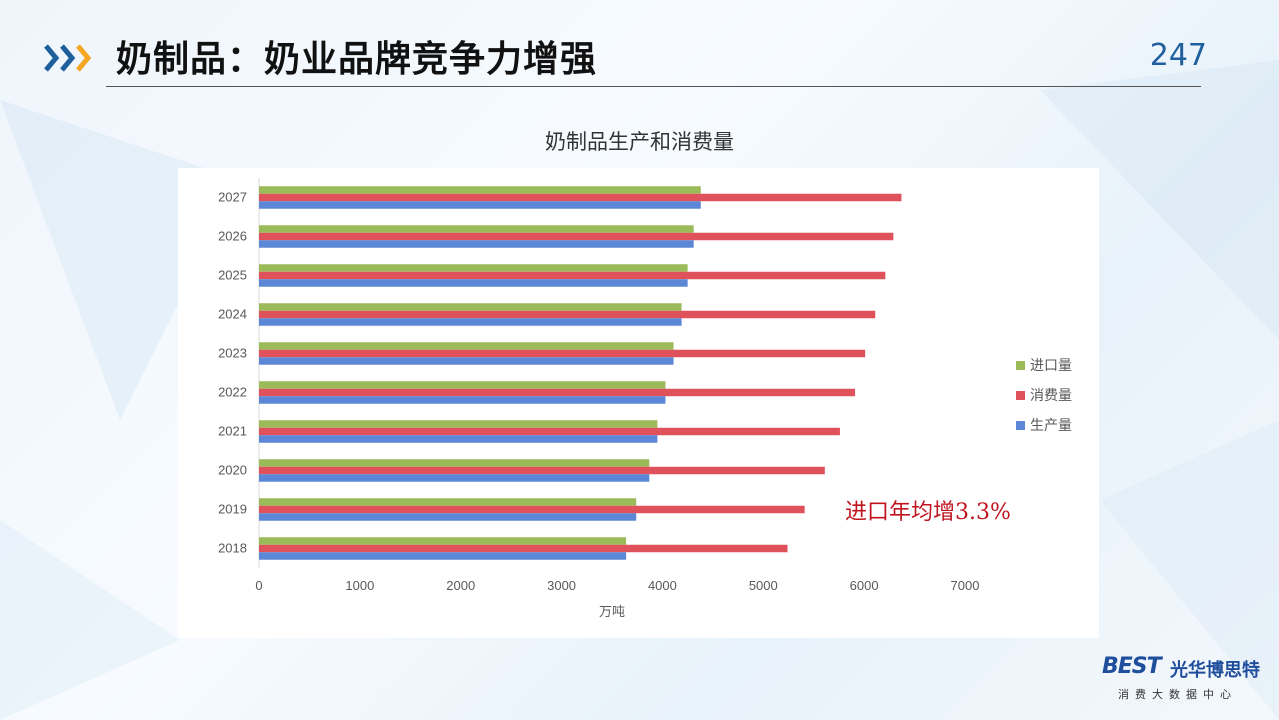 This screenshot has width=1279, height=720. What do you see at coordinates (1051, 426) in the screenshot?
I see `legend-label: 生产量` at bounding box center [1051, 426].